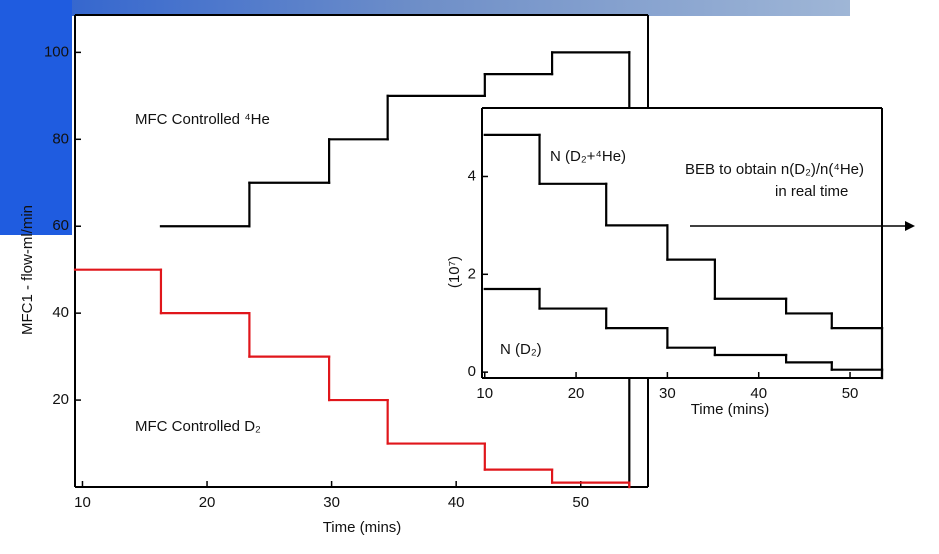  I want to click on y-tick-label: 100, so click(56, 51).